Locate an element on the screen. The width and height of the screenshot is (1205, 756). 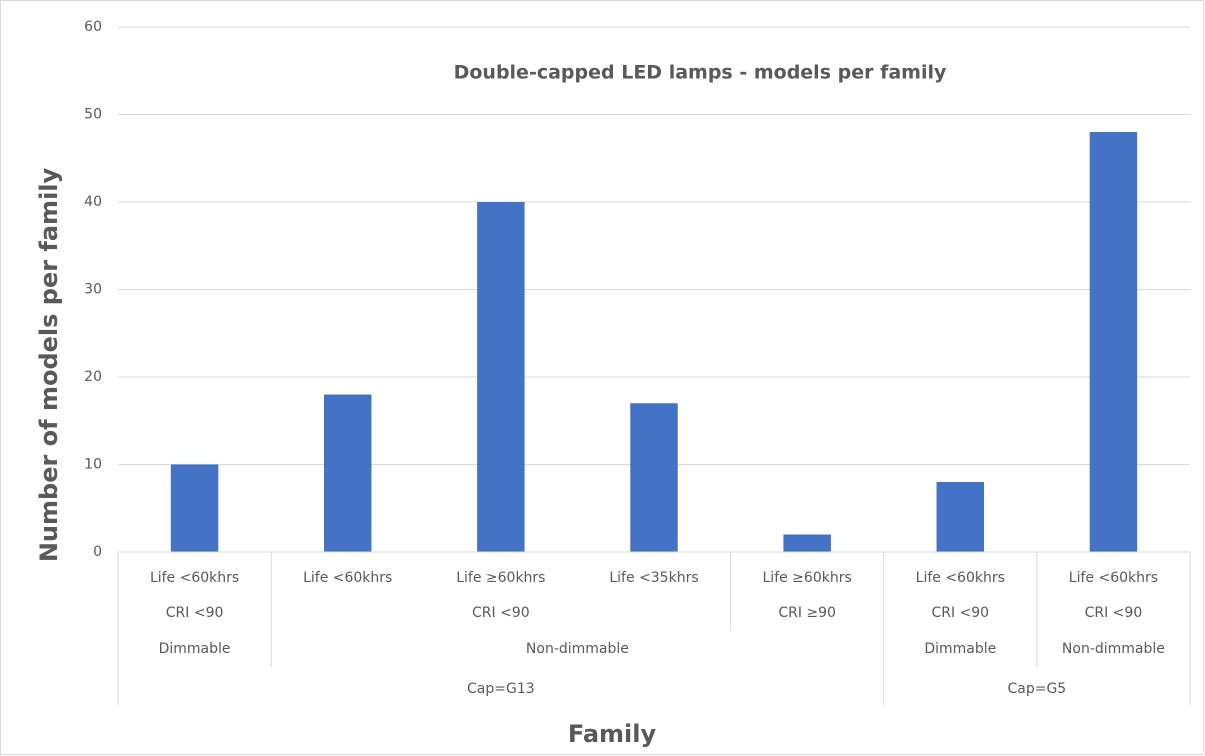
y-tick-label: 20 is located at coordinates (93, 377).